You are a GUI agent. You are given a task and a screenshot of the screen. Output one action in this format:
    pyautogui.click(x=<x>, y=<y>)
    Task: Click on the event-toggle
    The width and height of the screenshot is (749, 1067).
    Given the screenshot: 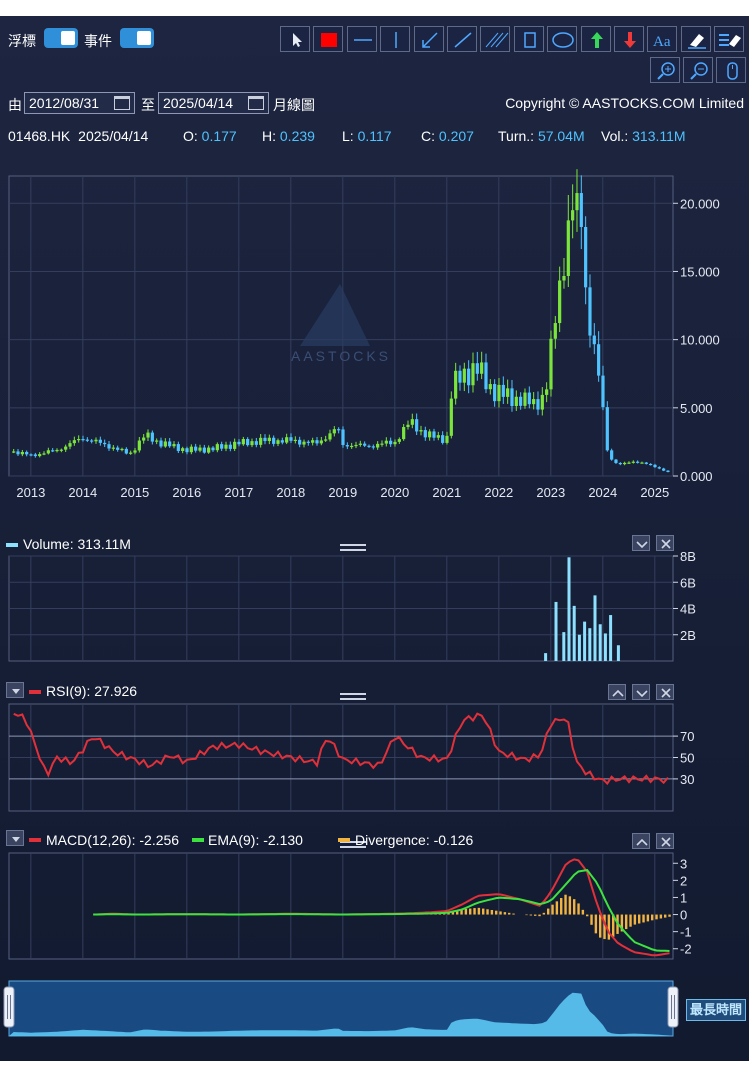 What is the action you would take?
    pyautogui.click(x=137, y=38)
    